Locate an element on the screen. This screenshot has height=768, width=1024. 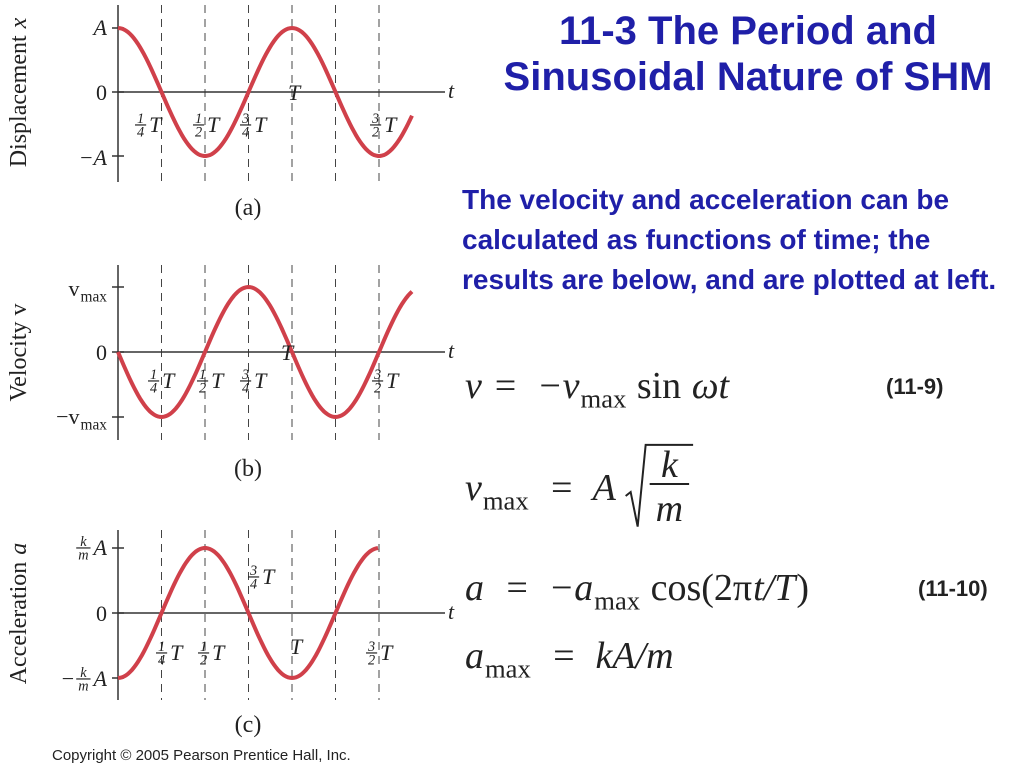
math-text: cos(2π is located at coordinates (696, 588).